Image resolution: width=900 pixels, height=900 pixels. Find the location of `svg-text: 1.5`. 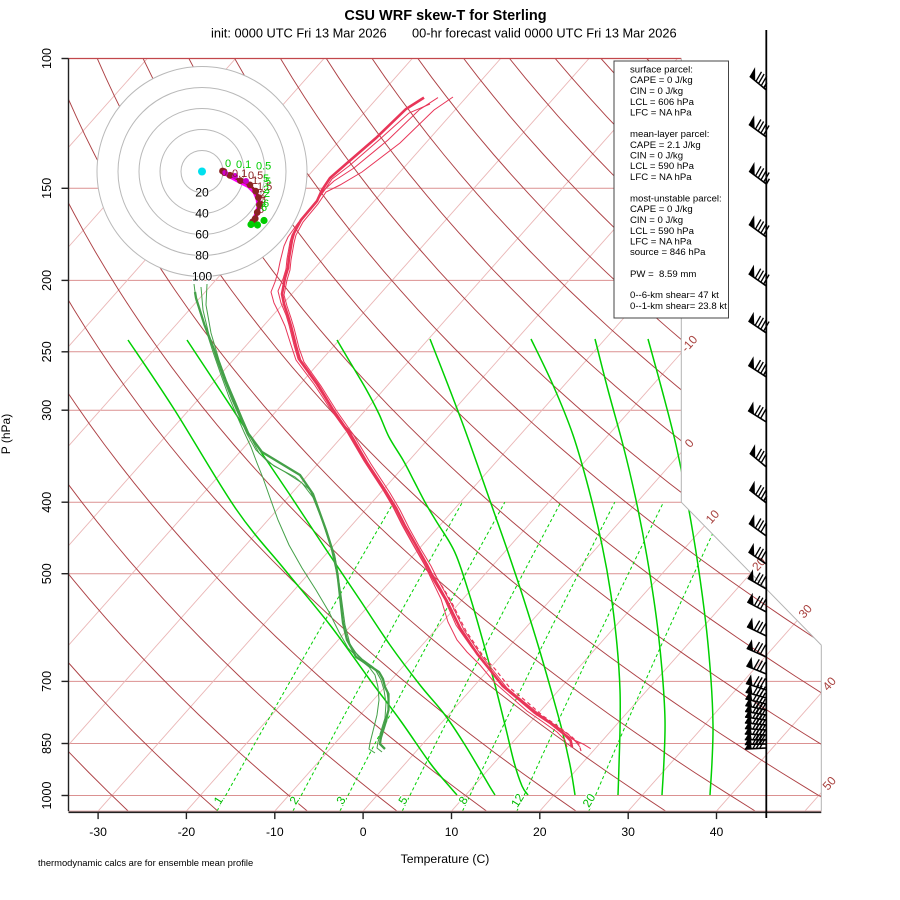

svg-text: 1.5 is located at coordinates (264, 187).